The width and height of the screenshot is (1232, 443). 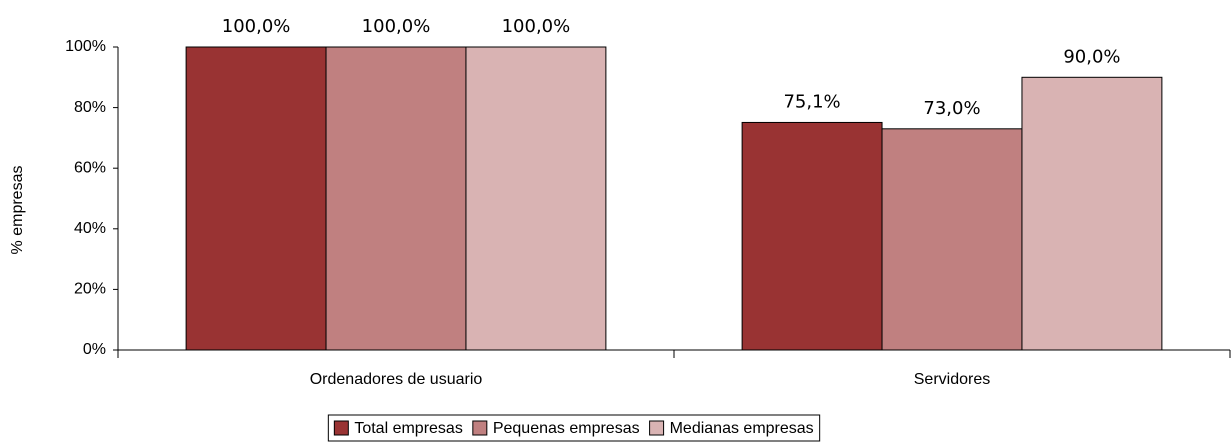 What do you see at coordinates (85, 46) in the screenshot?
I see `y-tick-label: 100%` at bounding box center [85, 46].